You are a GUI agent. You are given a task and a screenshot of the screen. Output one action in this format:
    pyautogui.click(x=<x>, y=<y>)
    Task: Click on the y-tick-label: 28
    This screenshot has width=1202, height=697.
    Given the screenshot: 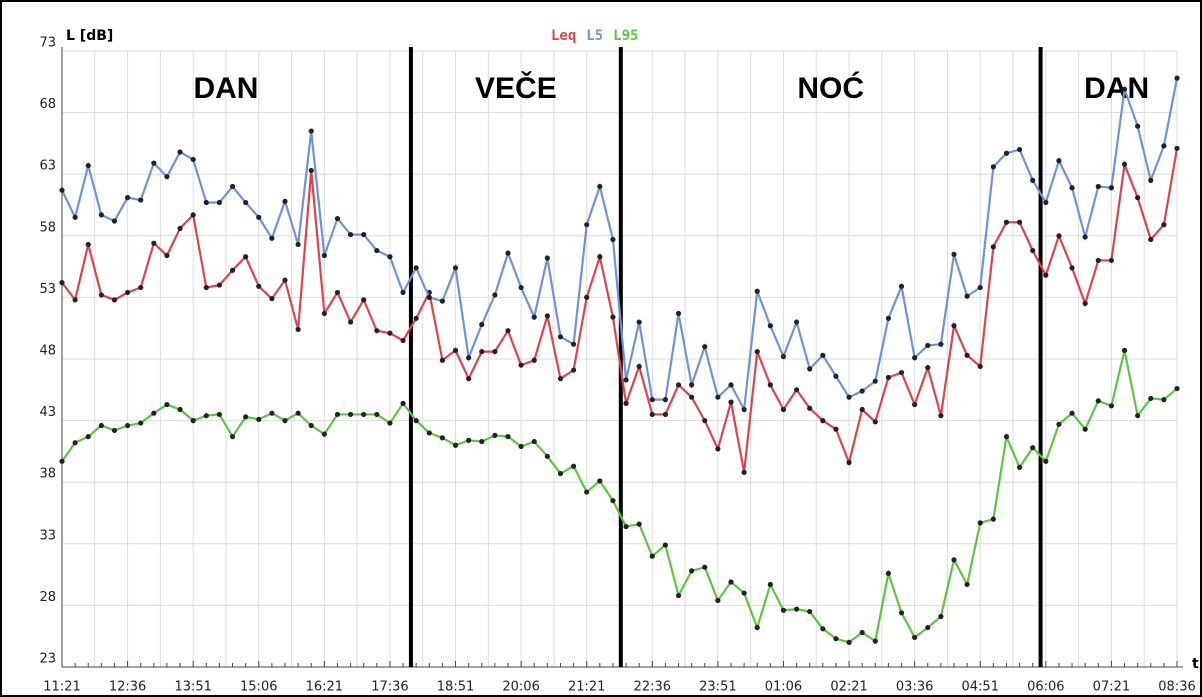 What is the action you would take?
    pyautogui.click(x=47, y=597)
    